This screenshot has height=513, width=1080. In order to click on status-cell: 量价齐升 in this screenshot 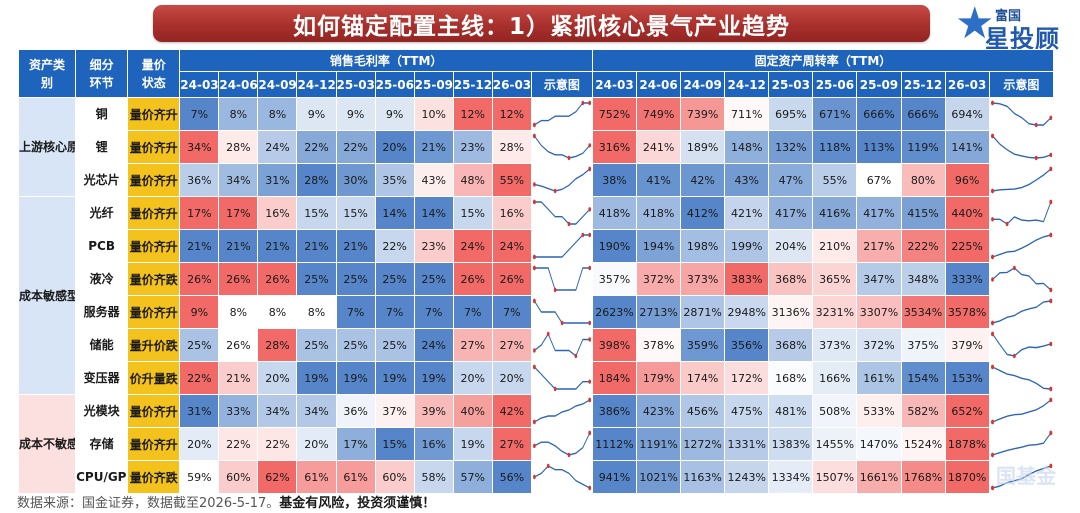, I will do `click(154, 114)`.